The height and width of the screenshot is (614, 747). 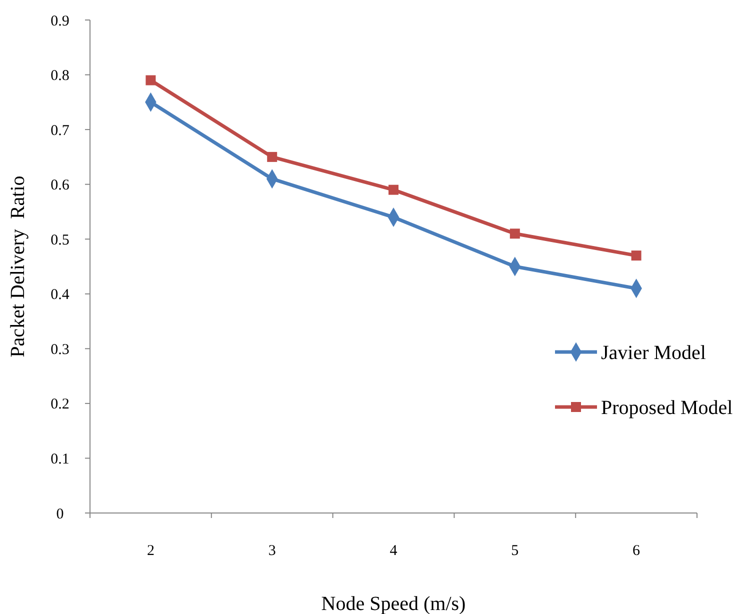 What do you see at coordinates (150, 551) in the screenshot?
I see `x-tick-label: 2` at bounding box center [150, 551].